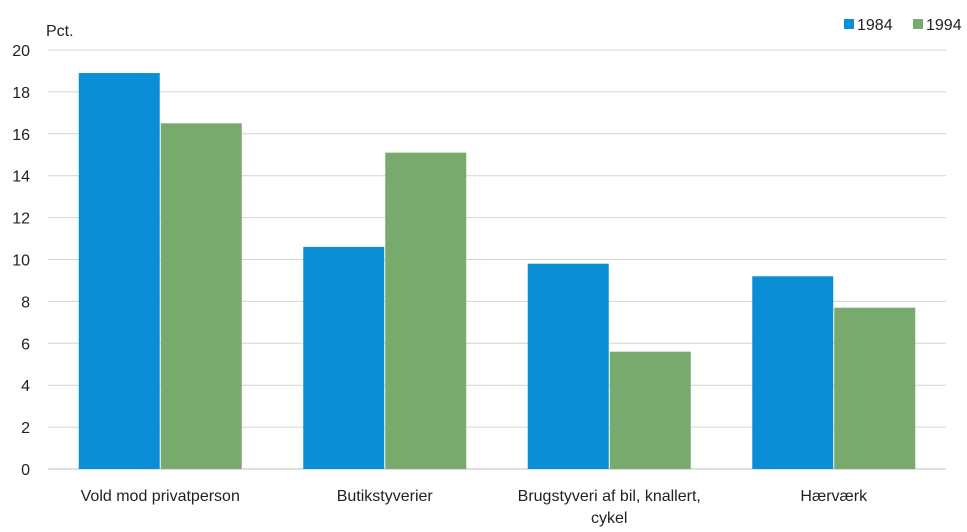 This screenshot has width=967, height=532. Describe the element at coordinates (25, 344) in the screenshot. I see `y-tick-label: 6` at that location.